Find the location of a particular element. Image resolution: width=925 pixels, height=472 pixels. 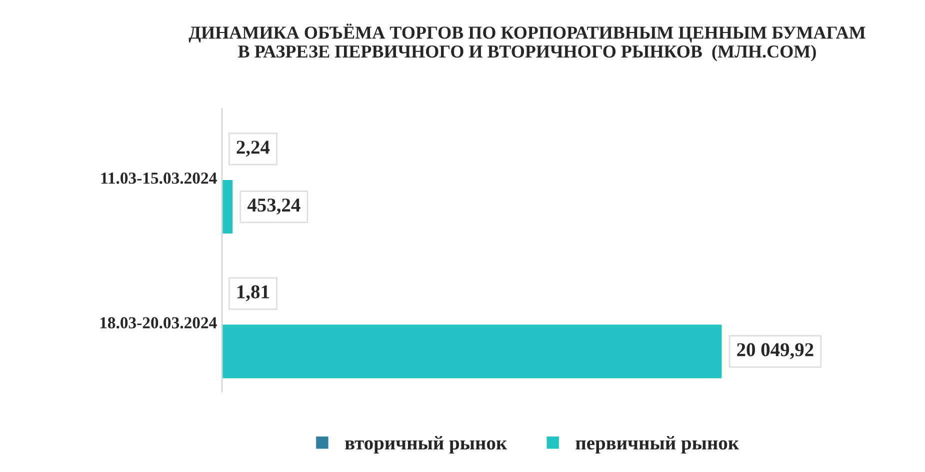

chart-title: ДИНАМИКА ОБЪЁМА ТОРГОВ ПО КОРПОРАТИВНЫМ ЦЕННЫМ БУМАГАМ В РАЗРЕЗЕ ПЕРВИЧНОГО И ВТОРИЧНОГО РЫНКОВ (МЛН.СОМ) is located at coordinates (527, 43).